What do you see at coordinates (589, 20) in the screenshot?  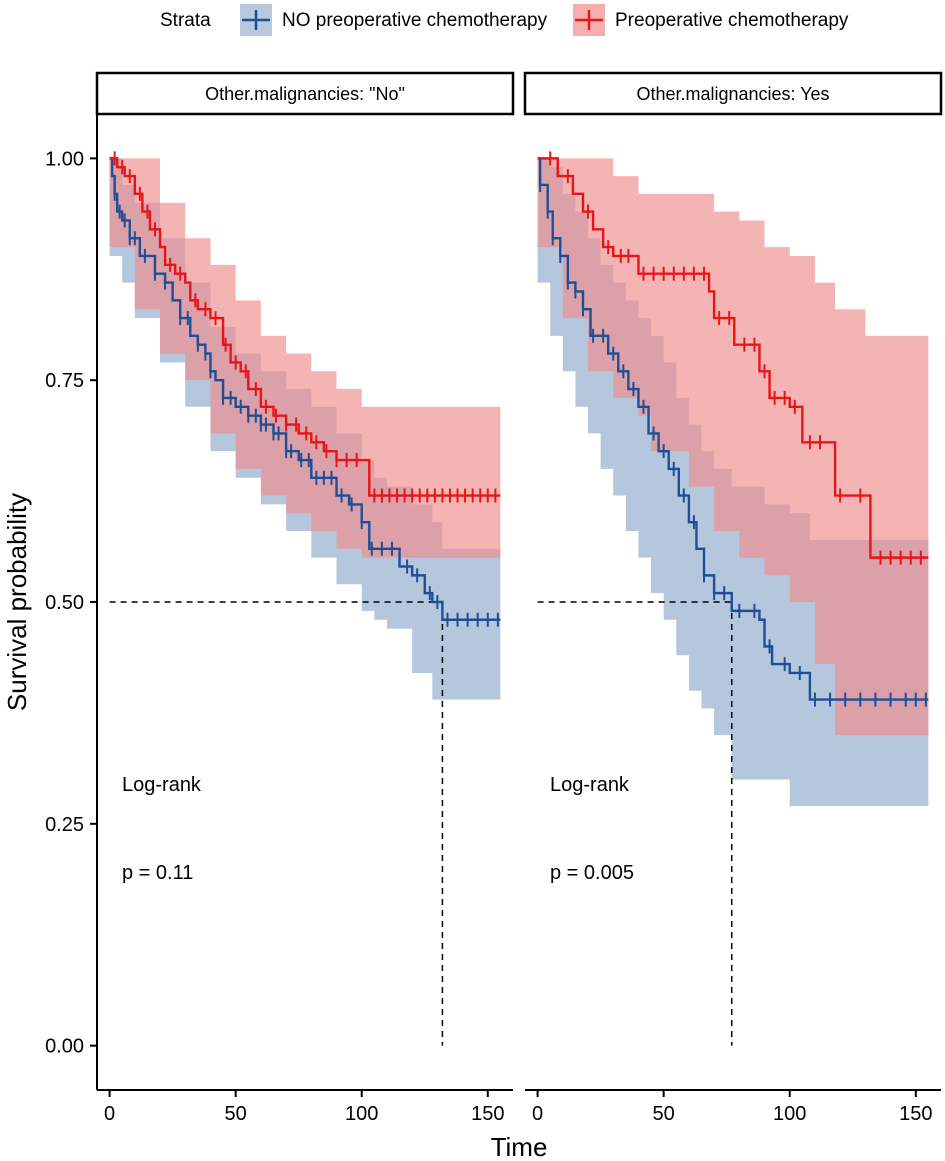 I see `legend-key-chemo` at bounding box center [589, 20].